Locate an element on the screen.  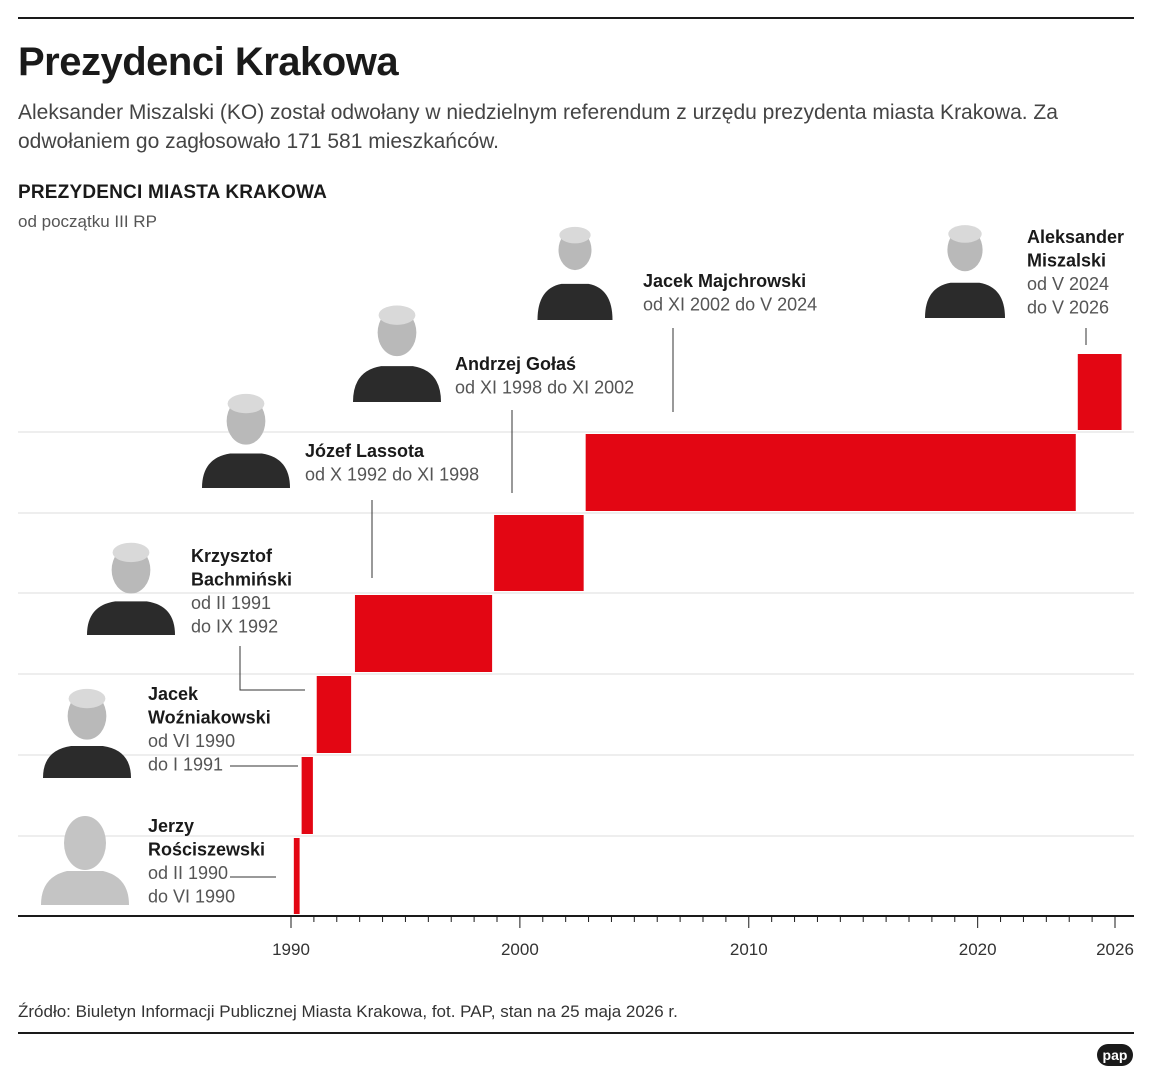
term-dates: od V 2024 is located at coordinates (1068, 284).